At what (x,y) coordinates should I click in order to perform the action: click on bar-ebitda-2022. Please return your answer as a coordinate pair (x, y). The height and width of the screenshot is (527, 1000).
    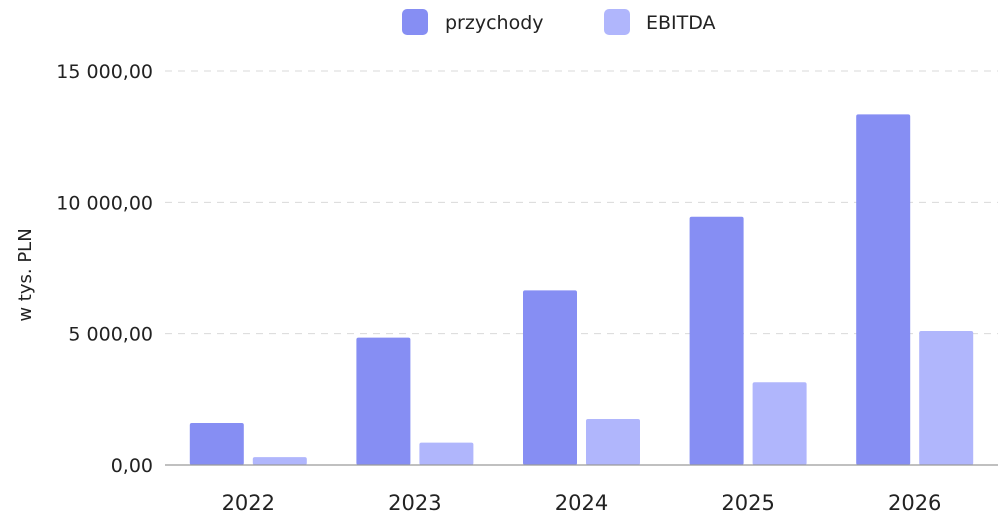
    Looking at the image, I should click on (279, 461).